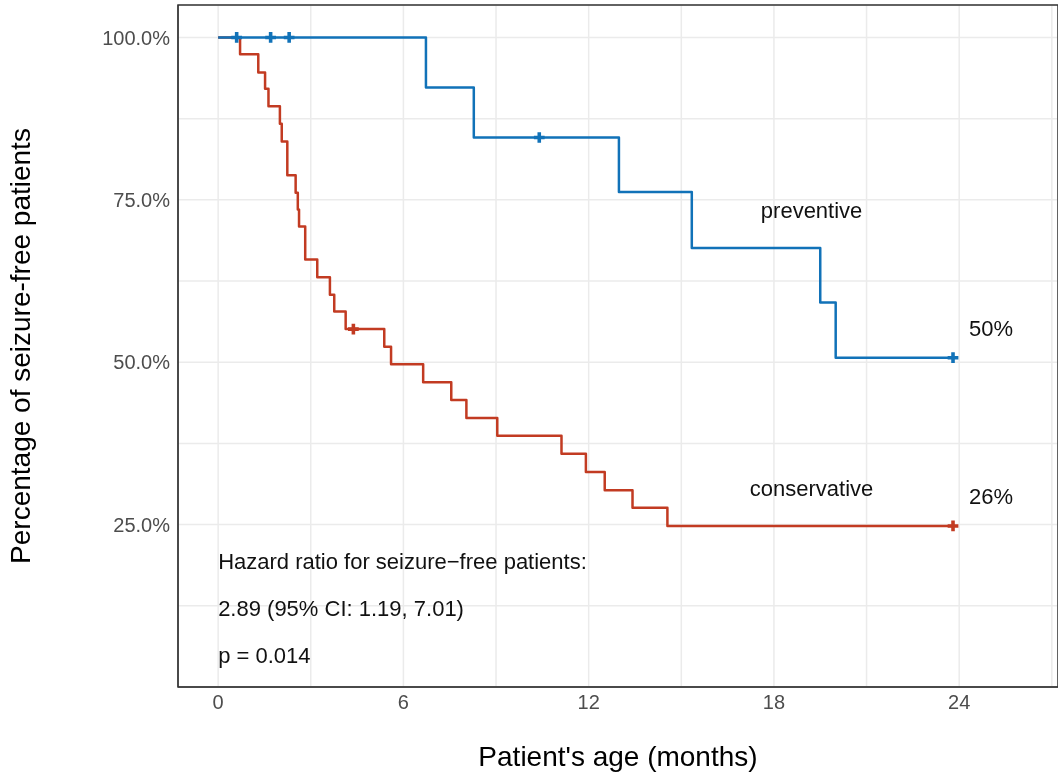 This screenshot has width=1058, height=774. What do you see at coordinates (588, 702) in the screenshot?
I see `x-tick-label: 12` at bounding box center [588, 702].